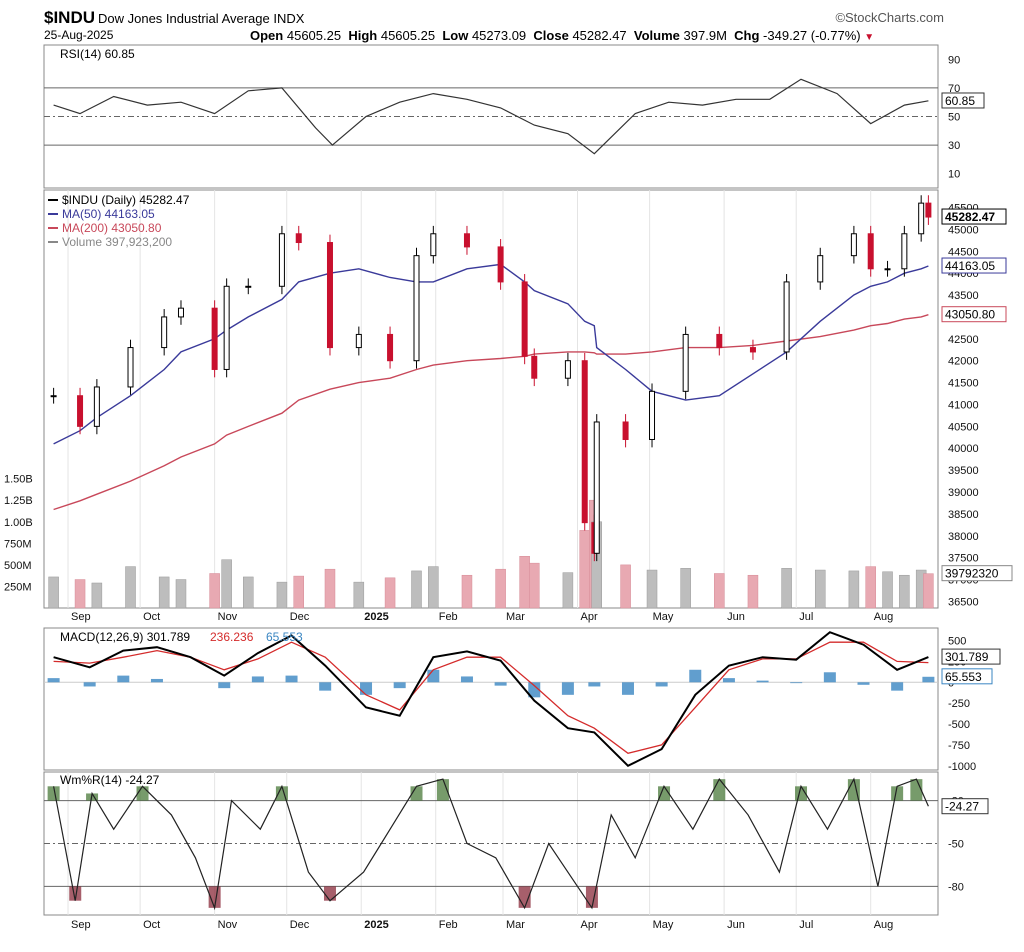  What do you see at coordinates (954, 89) in the screenshot?
I see `rsi-y-tick: 70` at bounding box center [954, 89].